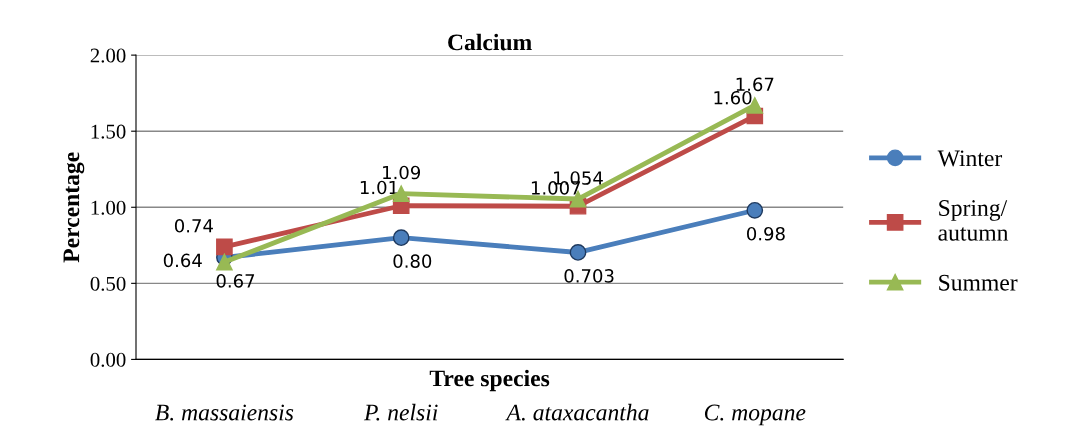 The image size is (1088, 441). Describe the element at coordinates (489, 380) in the screenshot. I see `x-axis-title: Tree species` at that location.